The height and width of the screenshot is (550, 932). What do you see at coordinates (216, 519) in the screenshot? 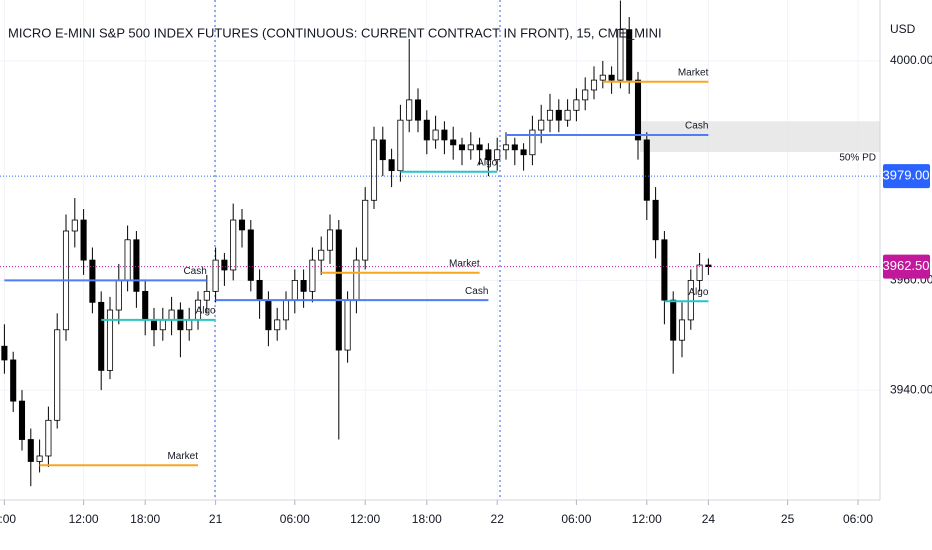
I see `x-tick-label: 21` at bounding box center [216, 519].